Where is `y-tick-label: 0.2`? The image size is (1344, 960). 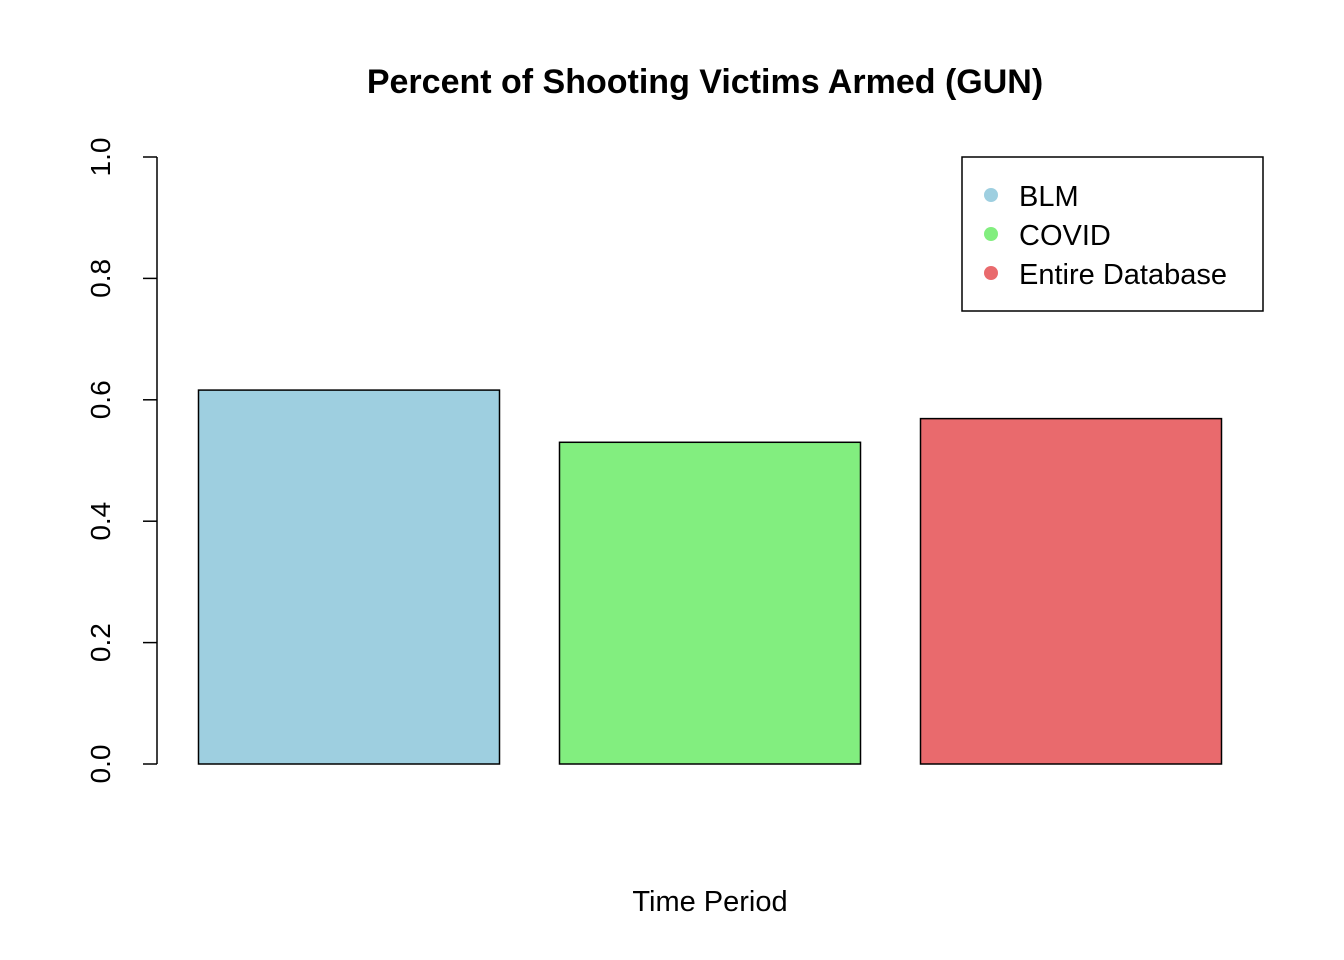
y-tick-label: 0.2 is located at coordinates (100, 642).